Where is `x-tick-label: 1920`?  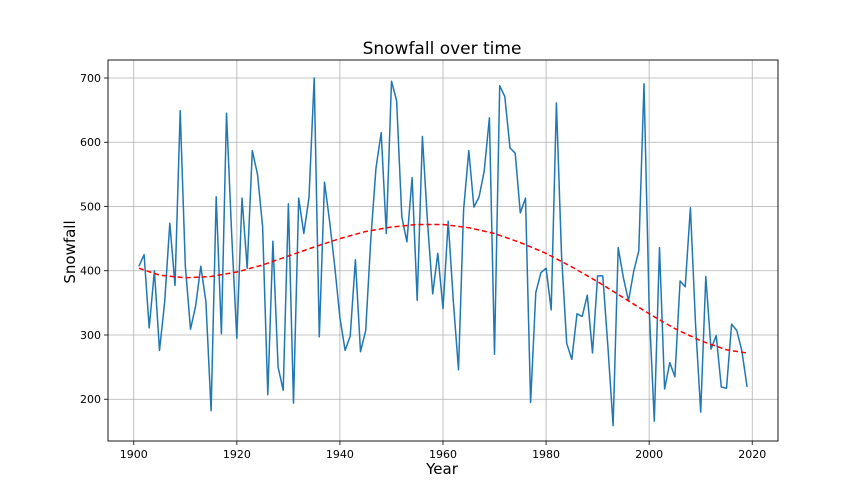
x-tick-label: 1920 is located at coordinates (237, 454).